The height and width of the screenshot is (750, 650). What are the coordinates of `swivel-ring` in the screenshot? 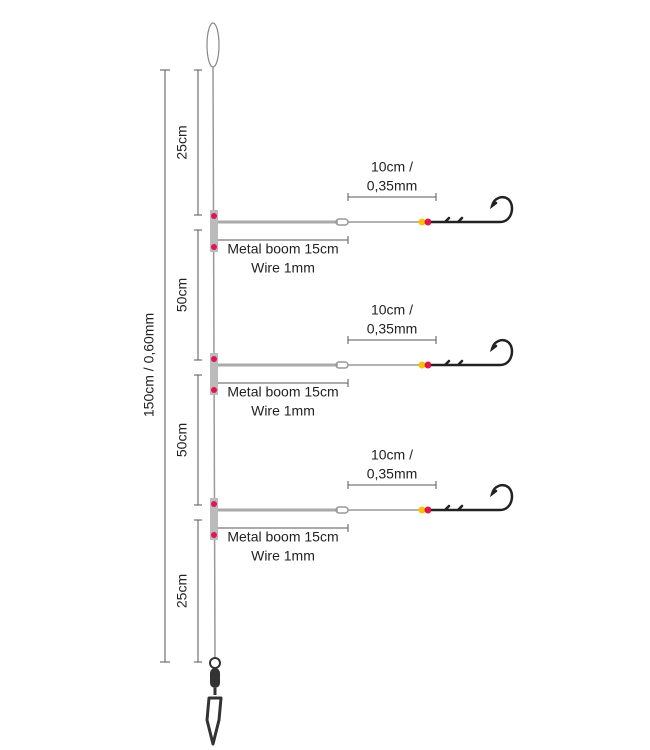 It's located at (215, 663).